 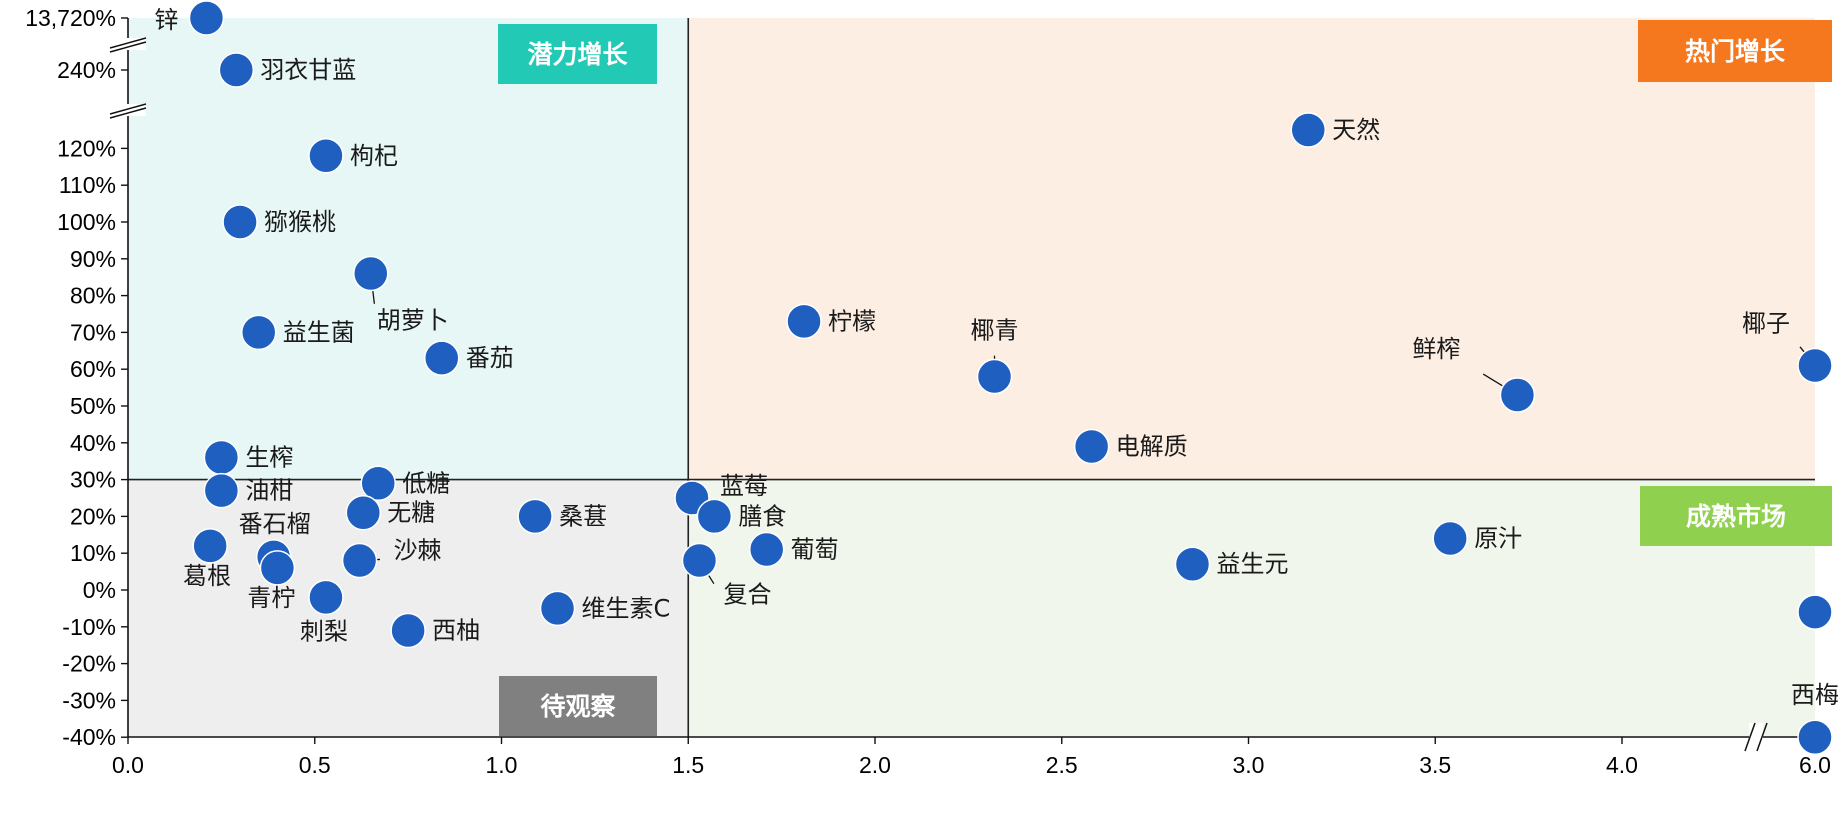 What do you see at coordinates (319, 332) in the screenshot?
I see `point-label: 益生菌` at bounding box center [319, 332].